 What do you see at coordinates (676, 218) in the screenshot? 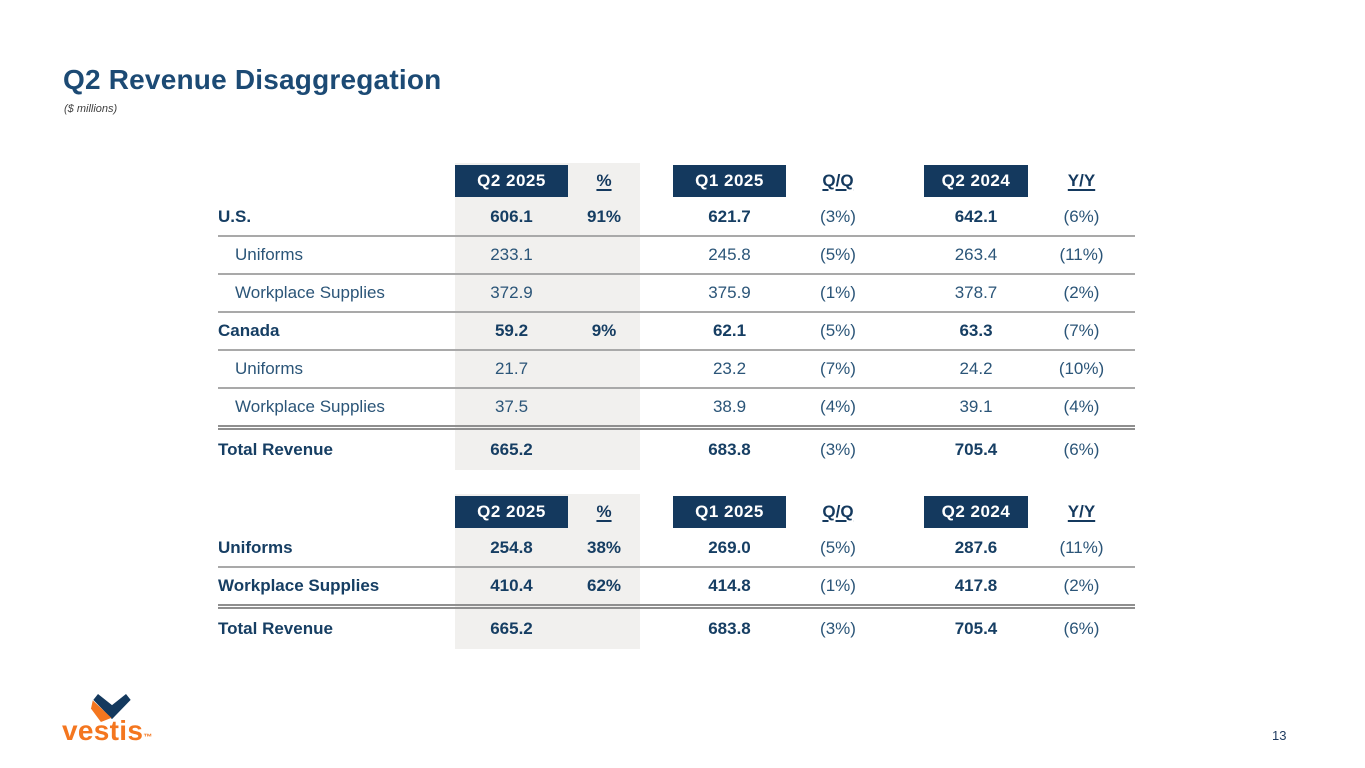
I see `table-row-u-s: U.S. 606.1 91% 621.7 (3%) 642.1 (6%)` at bounding box center [676, 218].